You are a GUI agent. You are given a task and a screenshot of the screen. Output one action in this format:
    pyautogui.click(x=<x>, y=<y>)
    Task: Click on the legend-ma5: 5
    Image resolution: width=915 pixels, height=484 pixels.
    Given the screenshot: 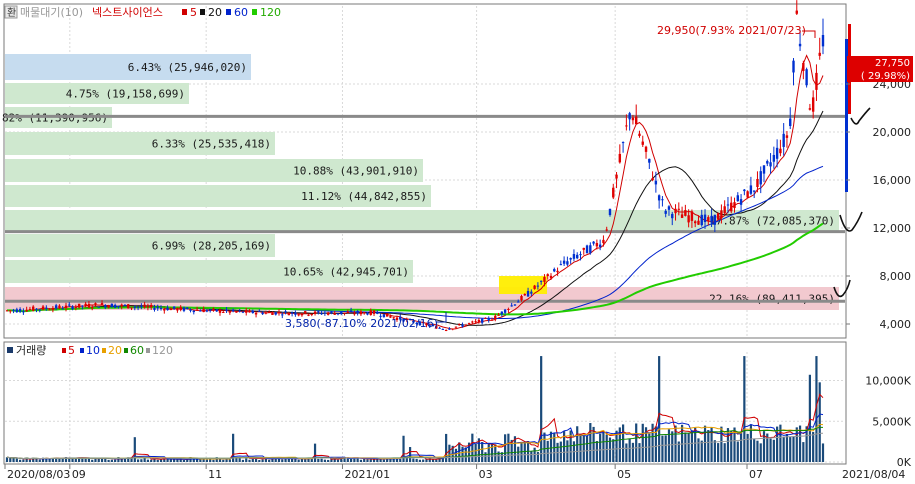 What is the action you would take?
    pyautogui.click(x=193, y=12)
    